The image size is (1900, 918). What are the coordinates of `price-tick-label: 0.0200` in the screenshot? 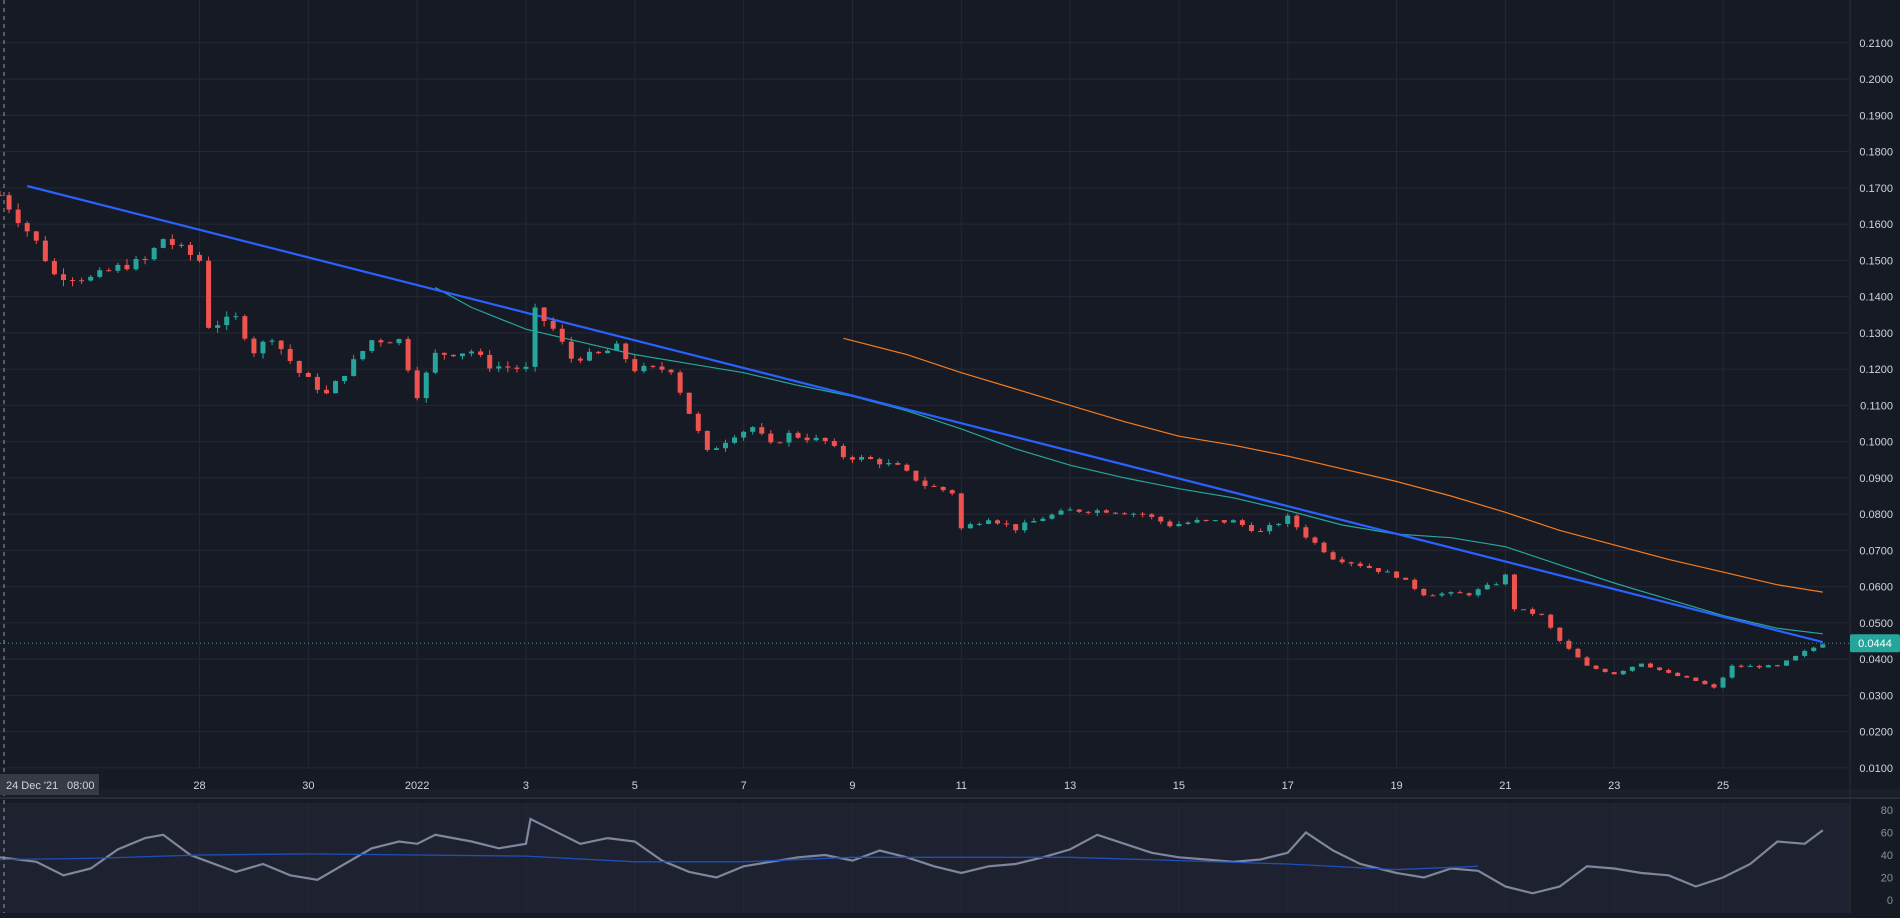 It's located at (1876, 733).